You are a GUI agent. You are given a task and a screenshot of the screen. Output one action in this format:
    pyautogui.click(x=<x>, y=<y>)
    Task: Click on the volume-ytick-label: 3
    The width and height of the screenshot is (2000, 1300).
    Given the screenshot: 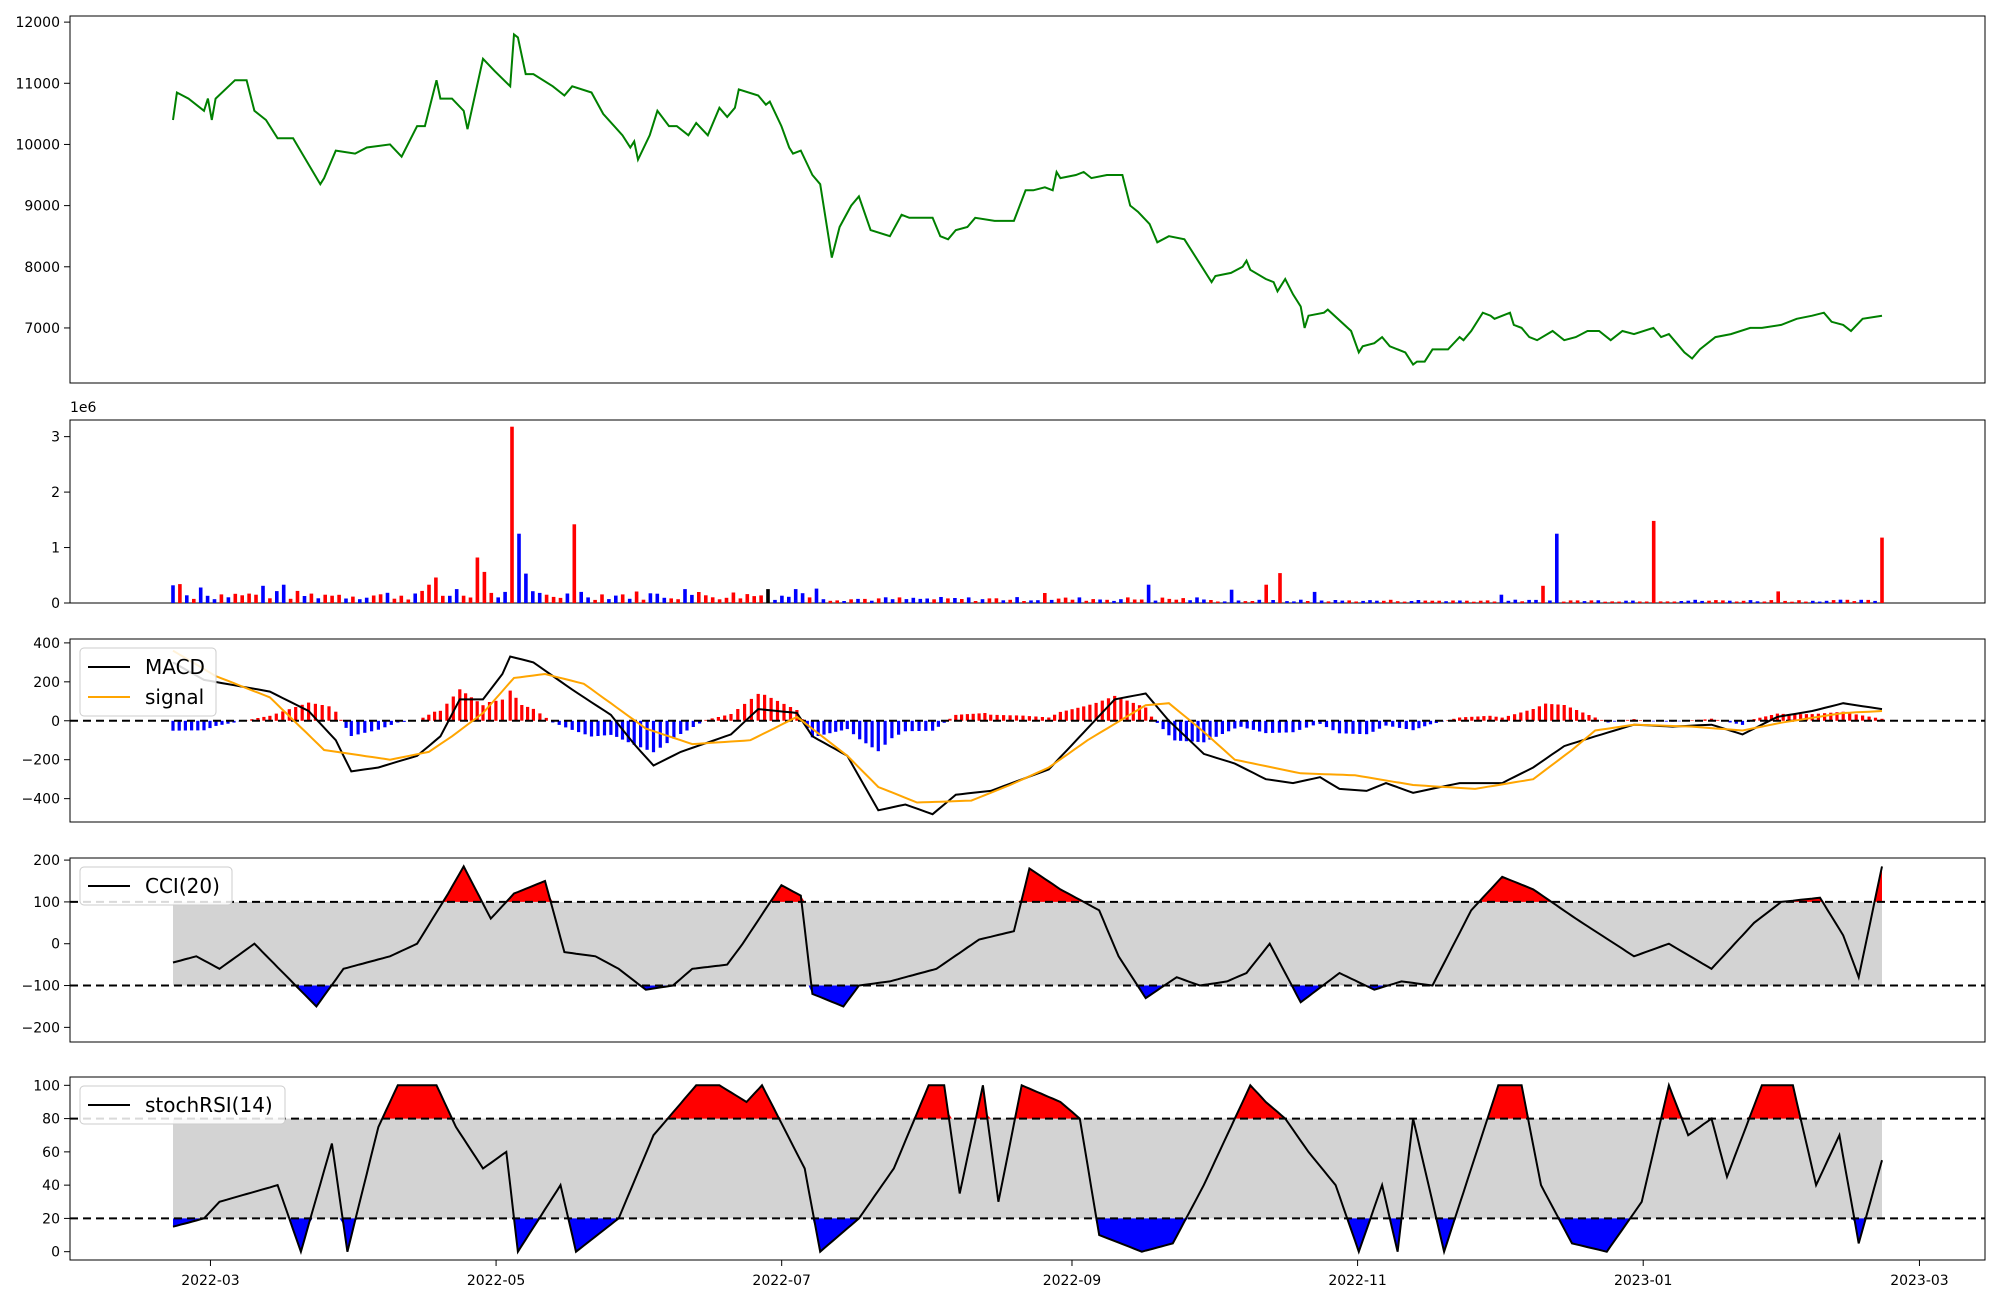 What is the action you would take?
    pyautogui.click(x=55, y=438)
    